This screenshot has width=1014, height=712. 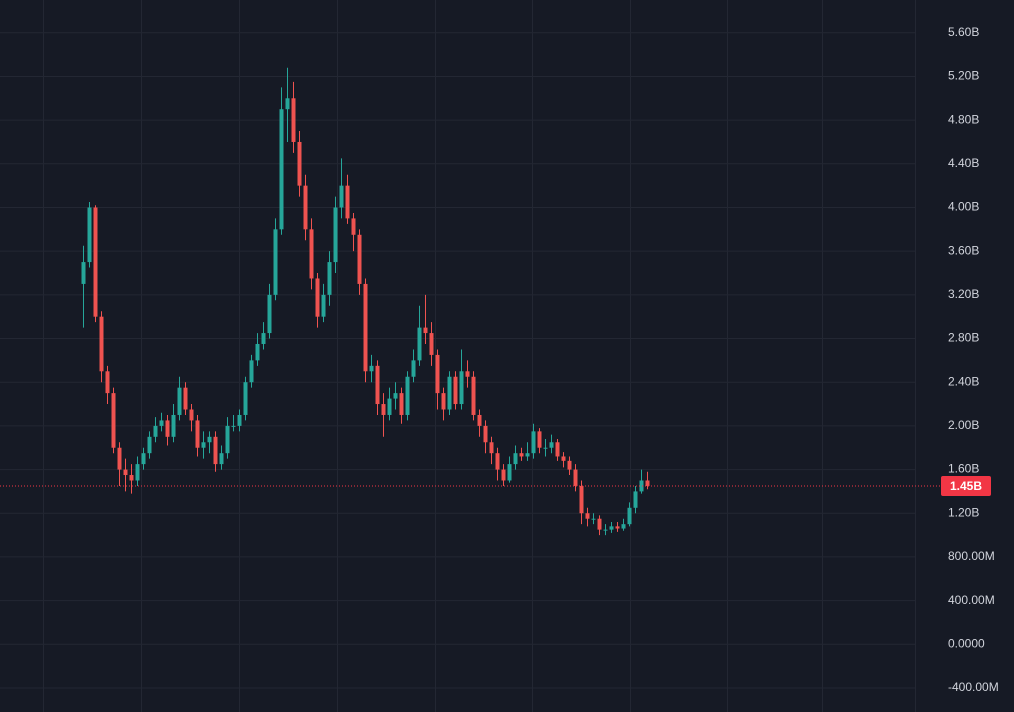 What do you see at coordinates (973, 687) in the screenshot?
I see `y-tick-label: -400.00M` at bounding box center [973, 687].